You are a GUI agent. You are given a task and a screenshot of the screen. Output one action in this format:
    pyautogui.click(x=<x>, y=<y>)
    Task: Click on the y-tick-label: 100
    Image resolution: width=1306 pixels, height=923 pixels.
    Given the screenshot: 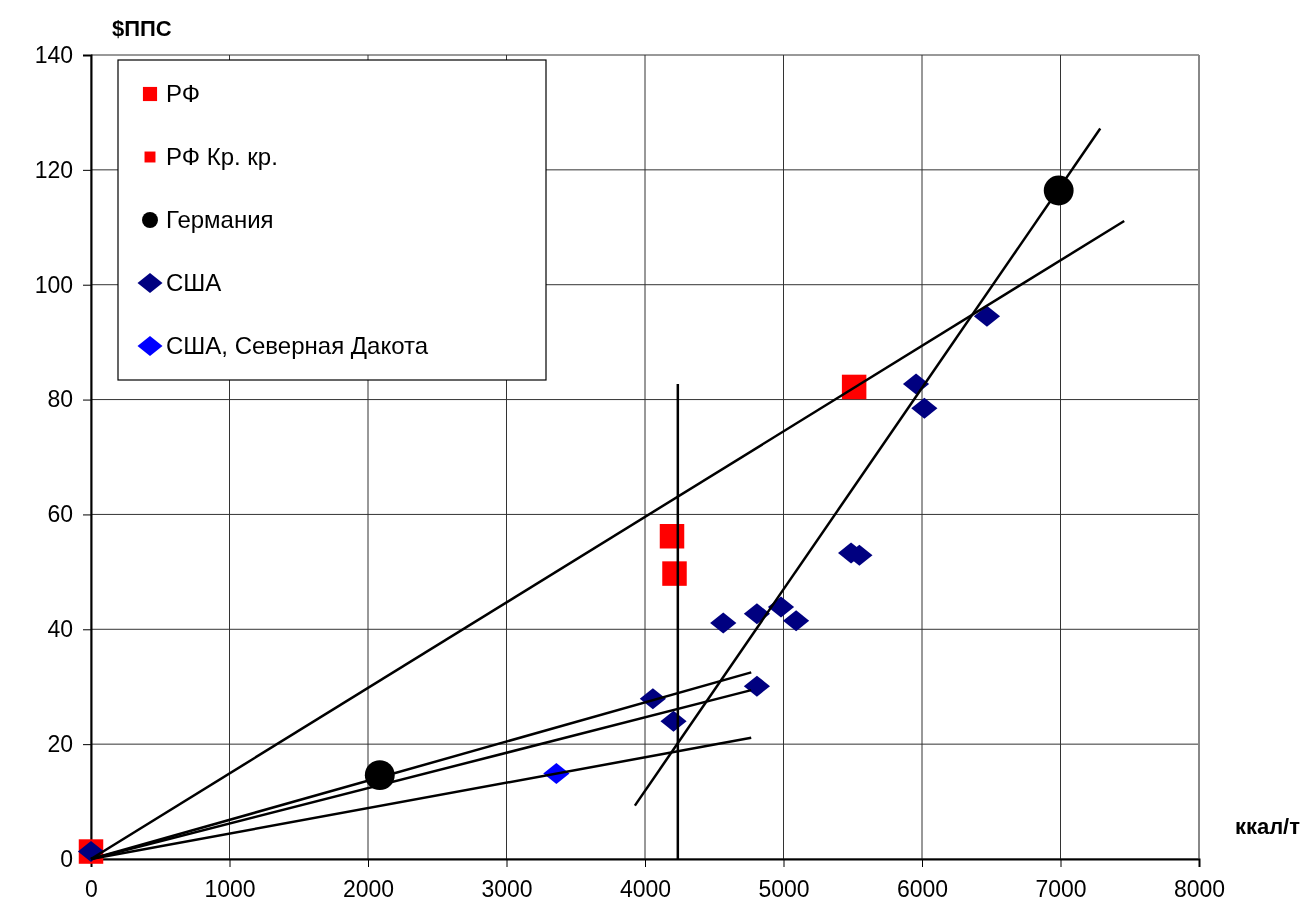 What is the action you would take?
    pyautogui.click(x=53, y=284)
    